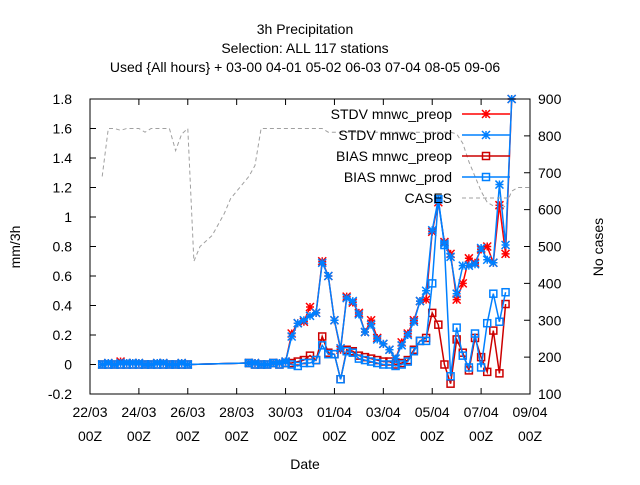  I want to click on x-tick-label-7: 05/04, so click(432, 412).